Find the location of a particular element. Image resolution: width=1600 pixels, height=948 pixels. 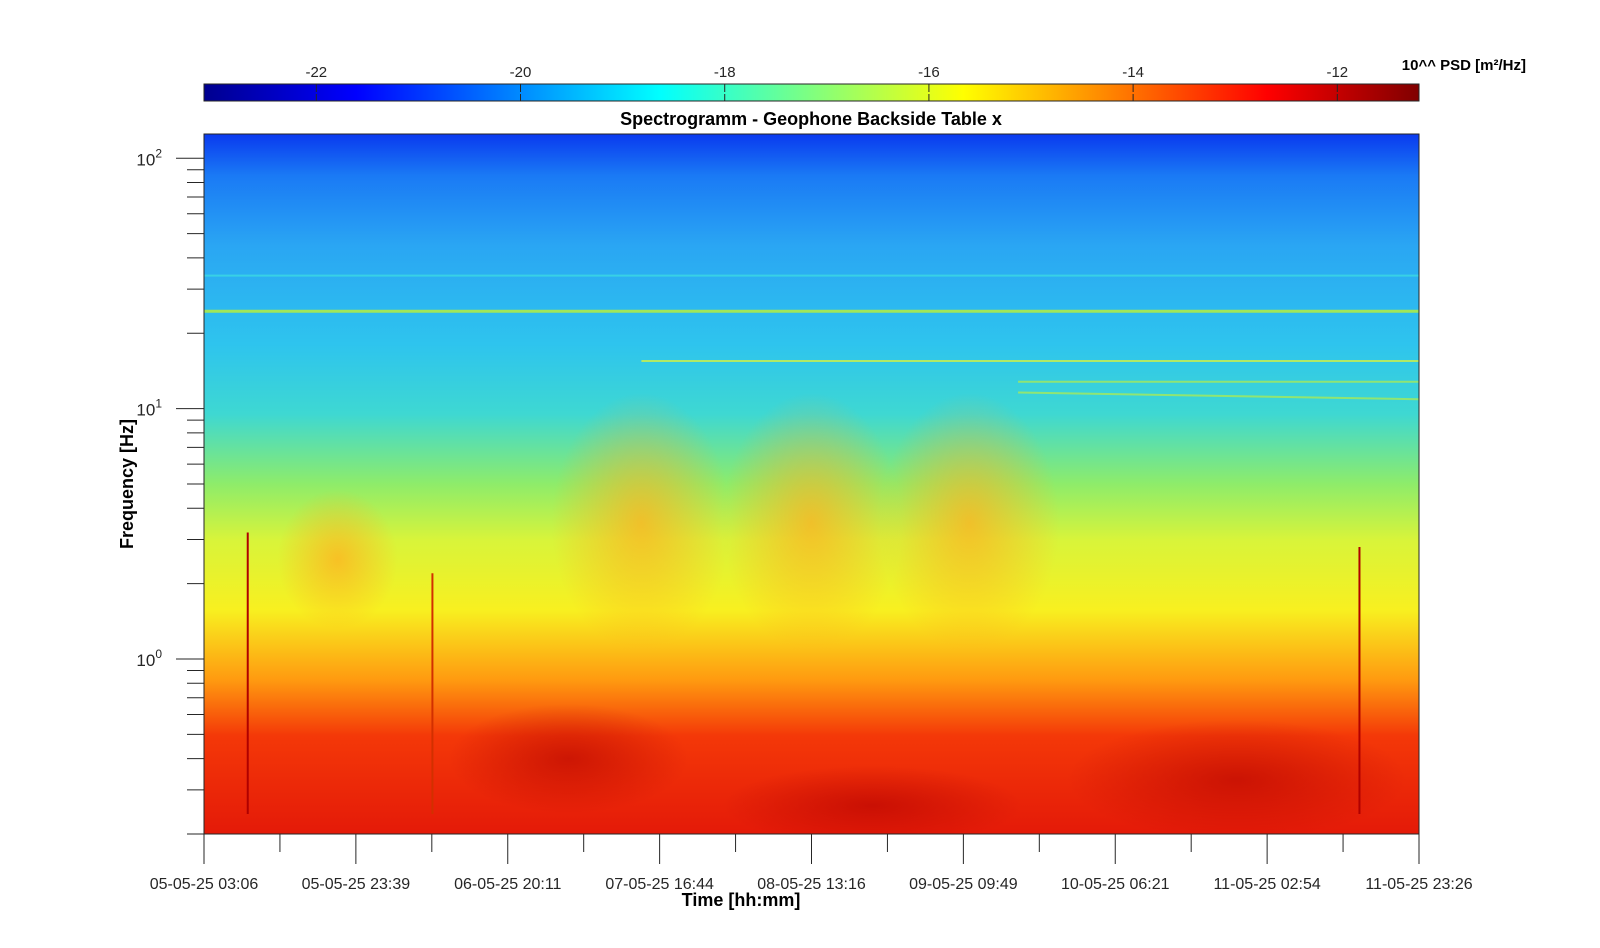

colorbar-tick-label: -18 is located at coordinates (725, 72).